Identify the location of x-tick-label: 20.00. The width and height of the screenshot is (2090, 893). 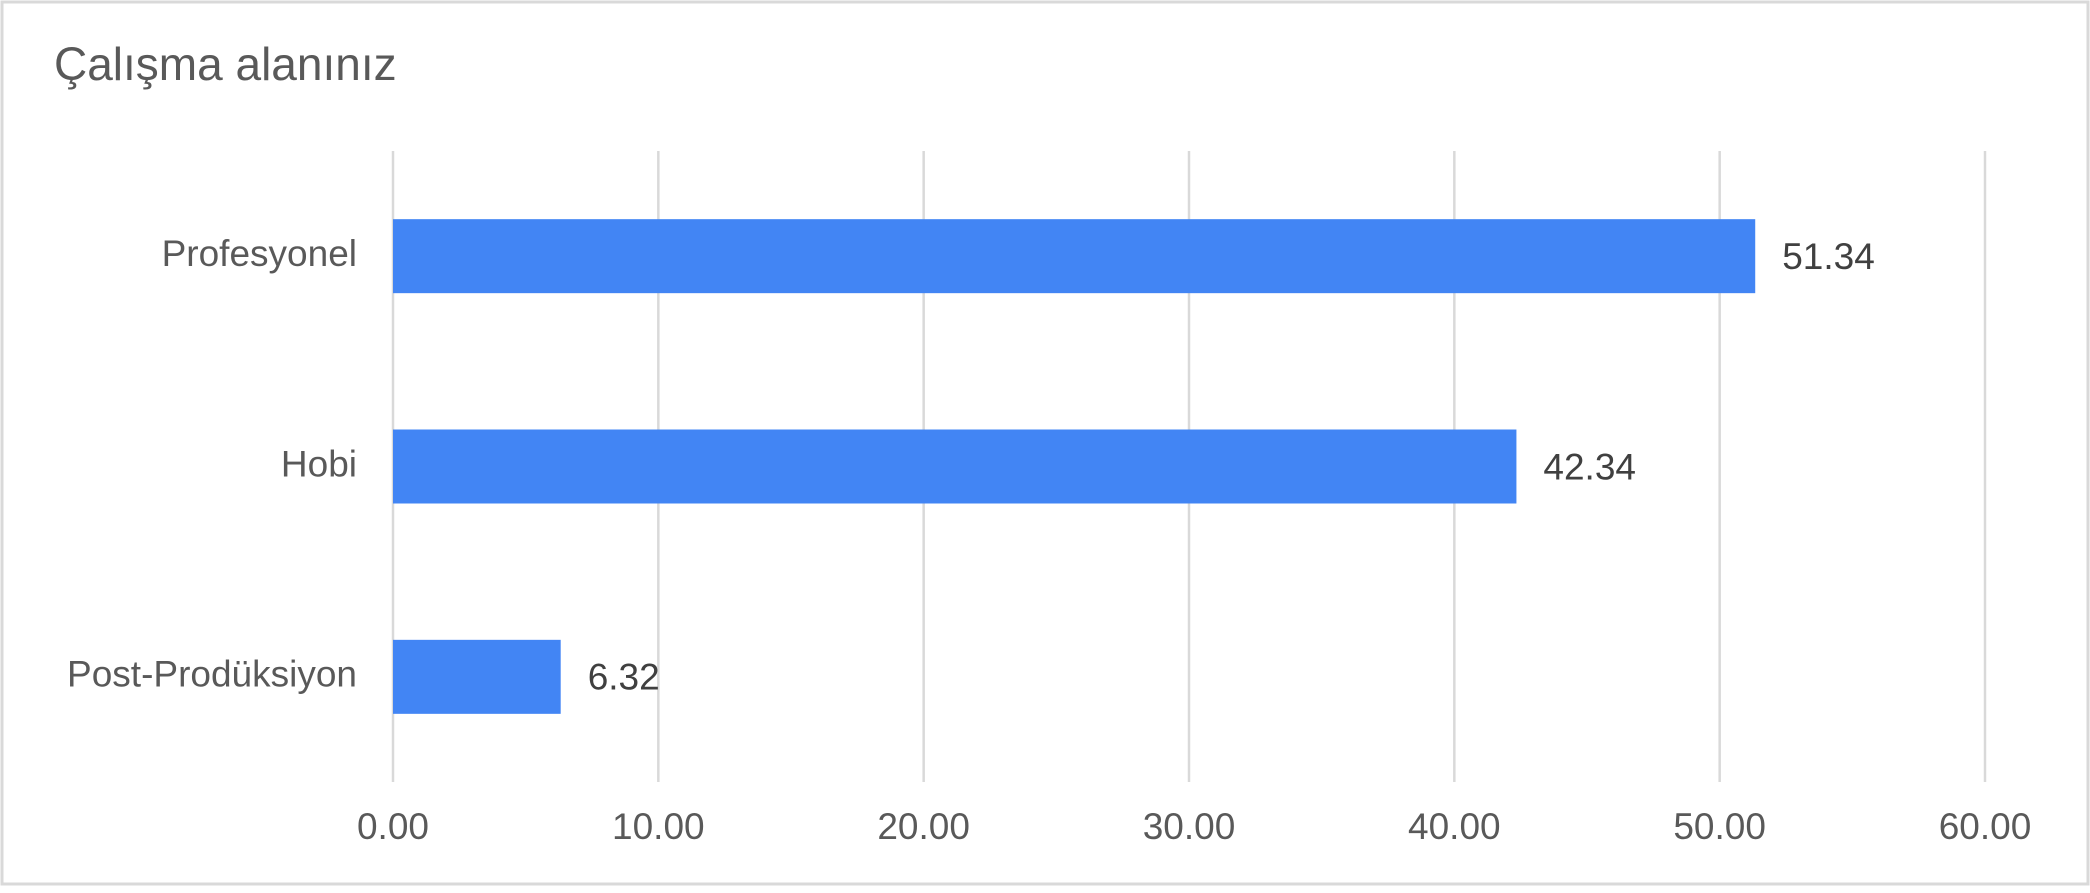
(923, 826).